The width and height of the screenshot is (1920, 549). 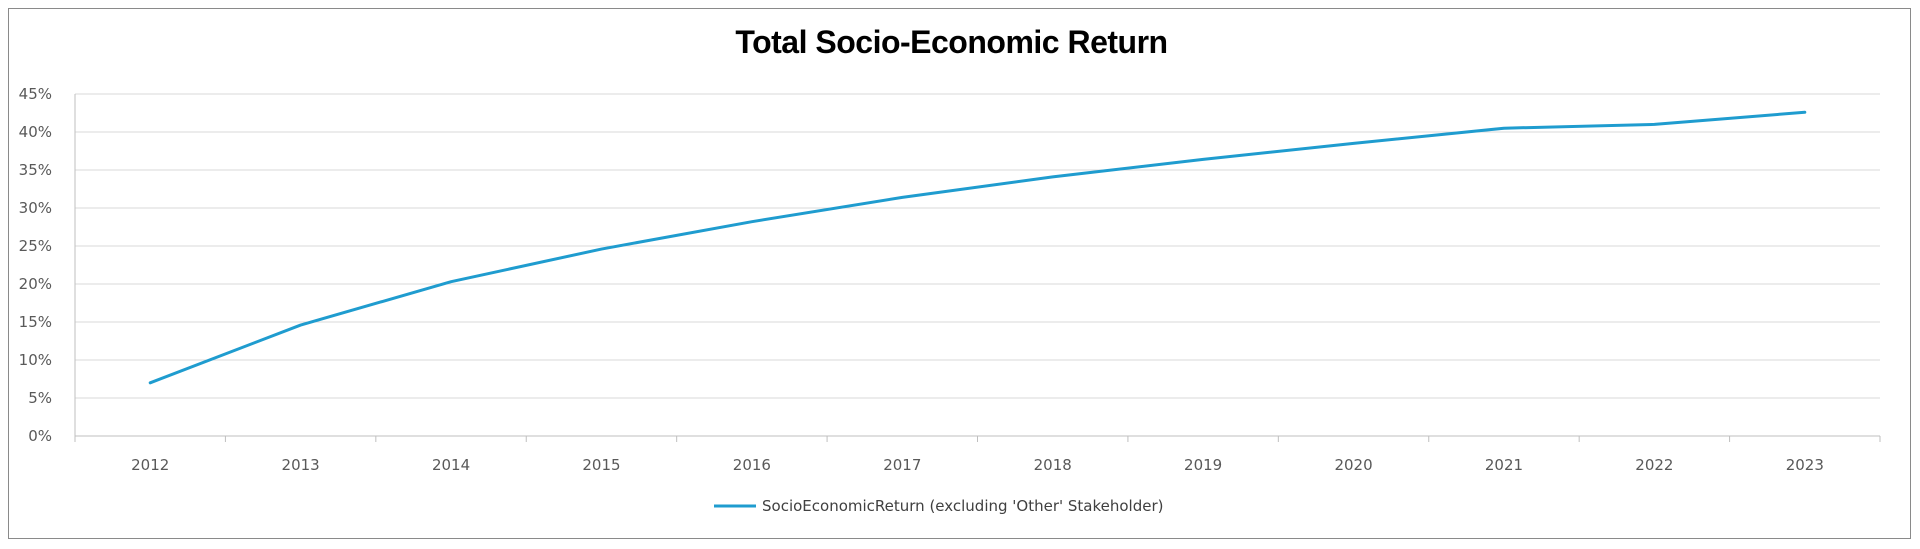 What do you see at coordinates (35, 170) in the screenshot?
I see `y-tick-label: 35%` at bounding box center [35, 170].